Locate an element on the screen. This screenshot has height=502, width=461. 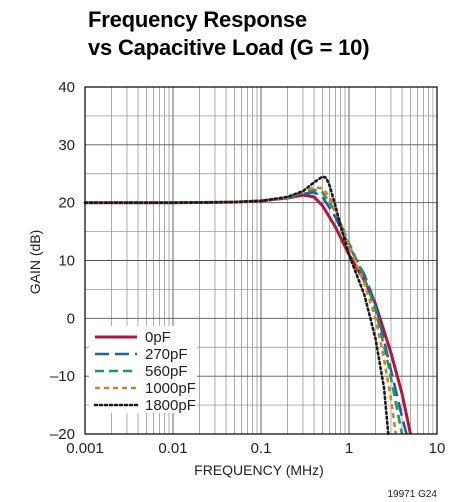
y-tick-label: 30 is located at coordinates (66, 145).